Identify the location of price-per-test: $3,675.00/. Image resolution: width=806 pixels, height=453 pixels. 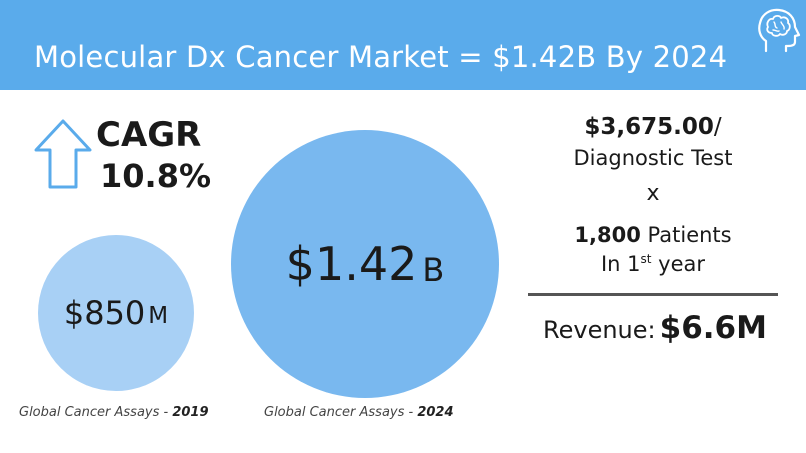
(653, 127).